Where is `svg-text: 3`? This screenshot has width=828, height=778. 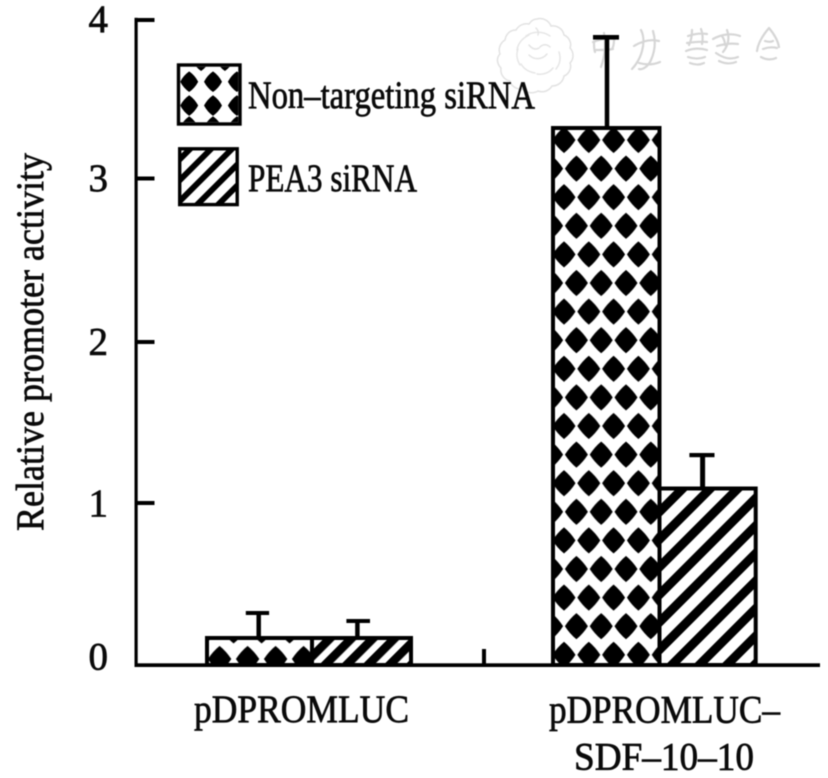 svg-text: 3 is located at coordinates (99, 178).